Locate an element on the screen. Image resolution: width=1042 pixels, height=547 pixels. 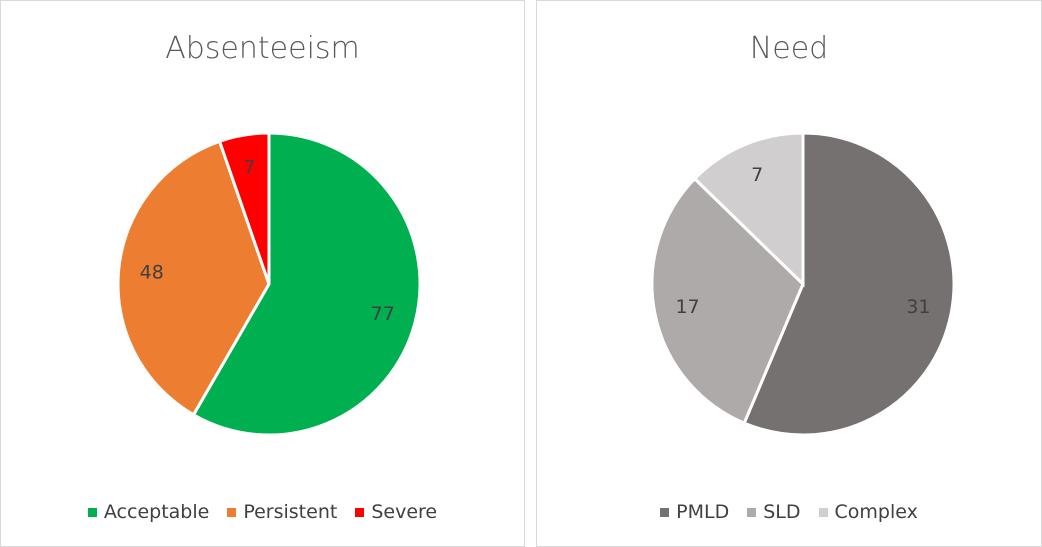
legend-label: SLD is located at coordinates (782, 512).